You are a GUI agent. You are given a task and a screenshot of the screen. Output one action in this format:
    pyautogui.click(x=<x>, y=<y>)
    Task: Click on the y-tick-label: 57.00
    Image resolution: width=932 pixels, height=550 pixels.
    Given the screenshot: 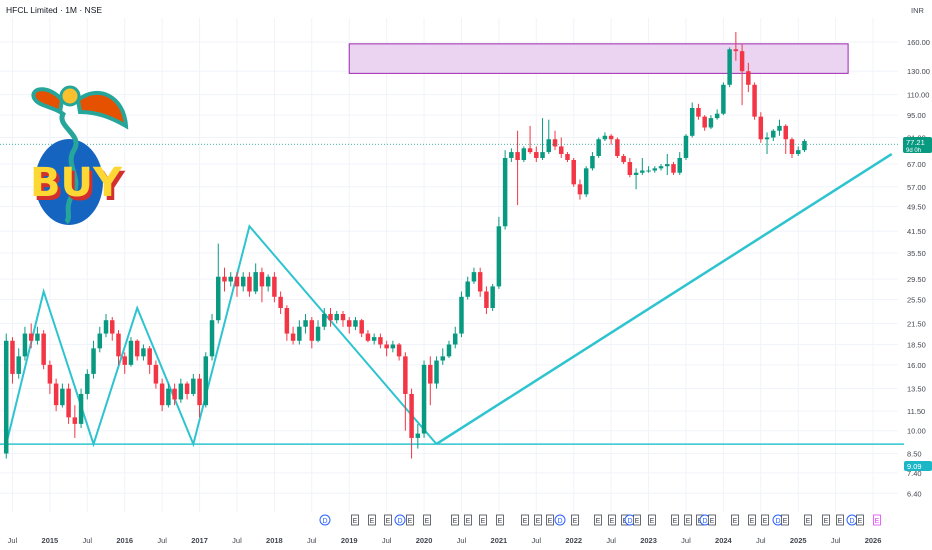 What is the action you would take?
    pyautogui.click(x=916, y=187)
    